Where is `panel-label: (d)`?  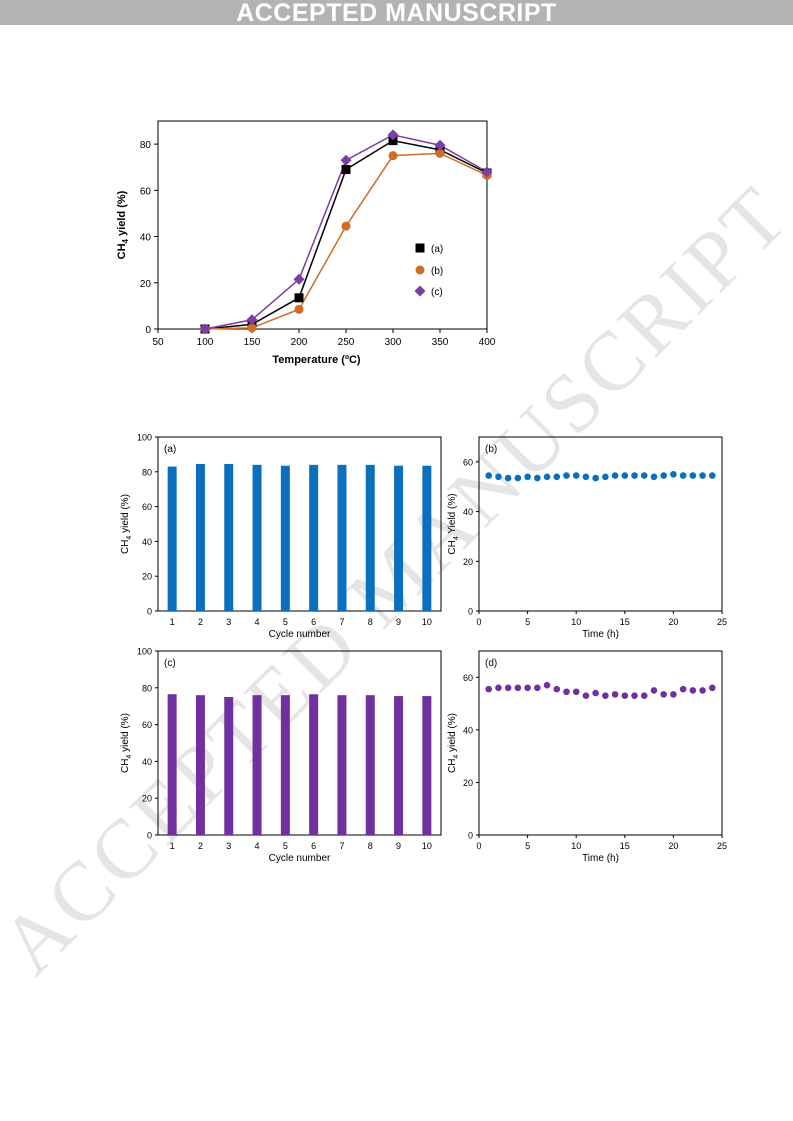 panel-label: (d) is located at coordinates (491, 663).